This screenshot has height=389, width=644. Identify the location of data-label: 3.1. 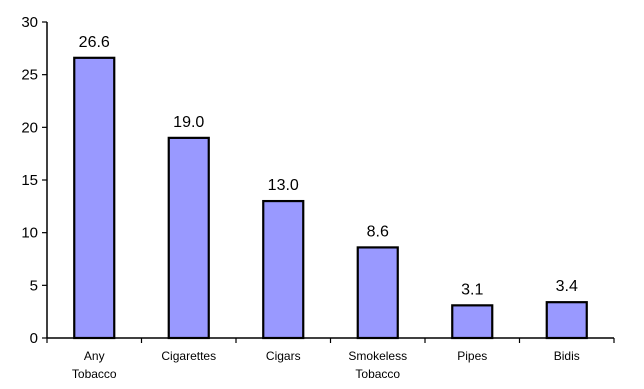
(472, 289).